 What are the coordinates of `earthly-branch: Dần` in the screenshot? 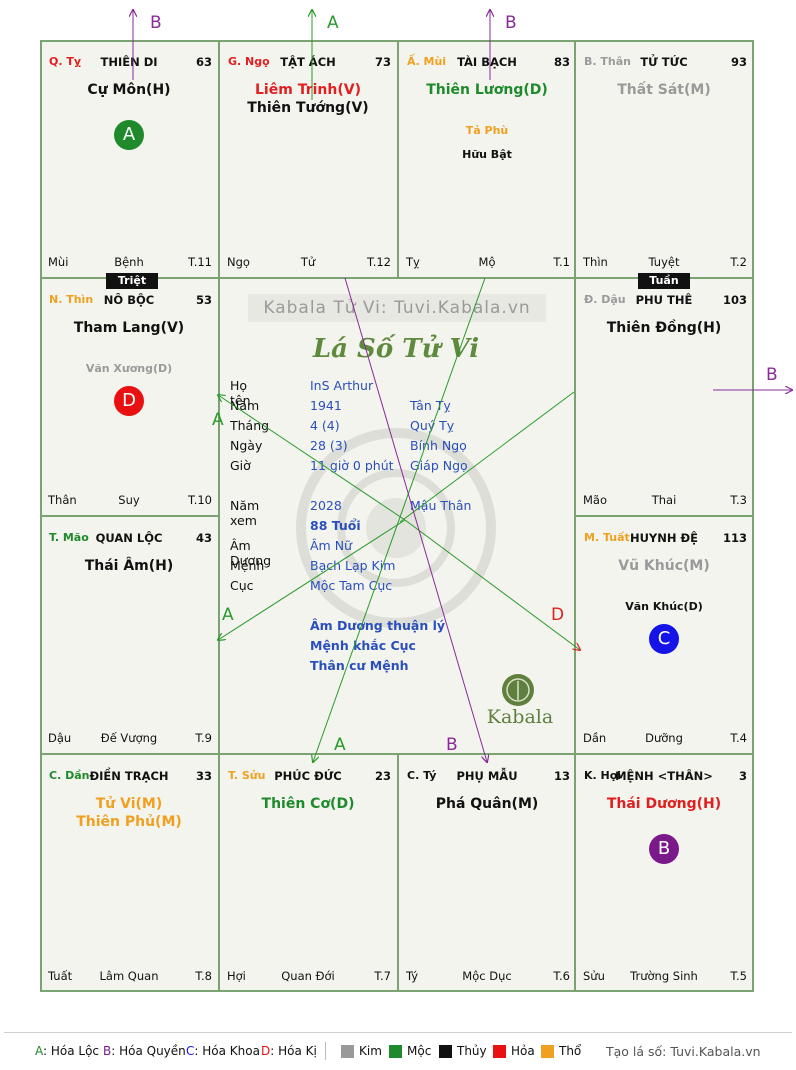 It's located at (595, 738).